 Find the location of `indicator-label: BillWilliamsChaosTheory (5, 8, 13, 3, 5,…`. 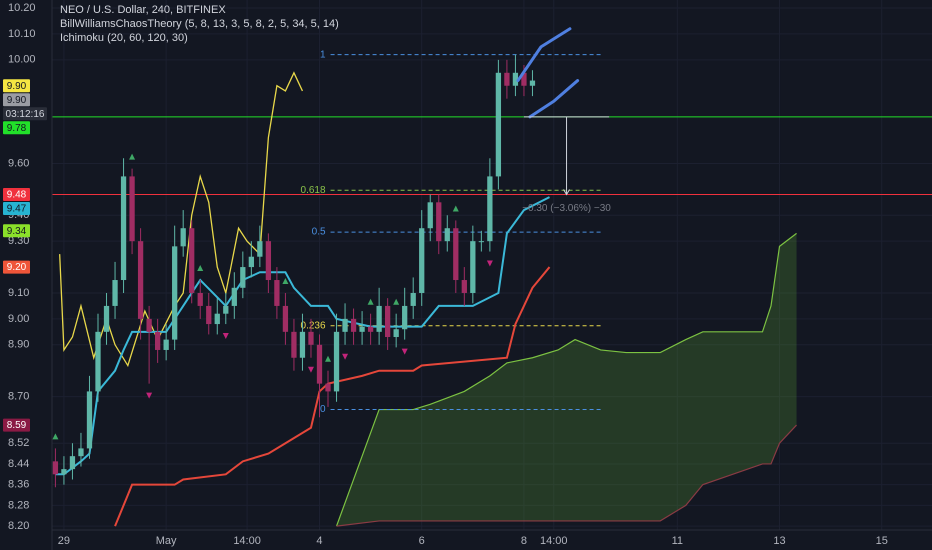

indicator-label: BillWilliamsChaosTheory (5, 8, 13, 3, 5,… is located at coordinates (199, 24).